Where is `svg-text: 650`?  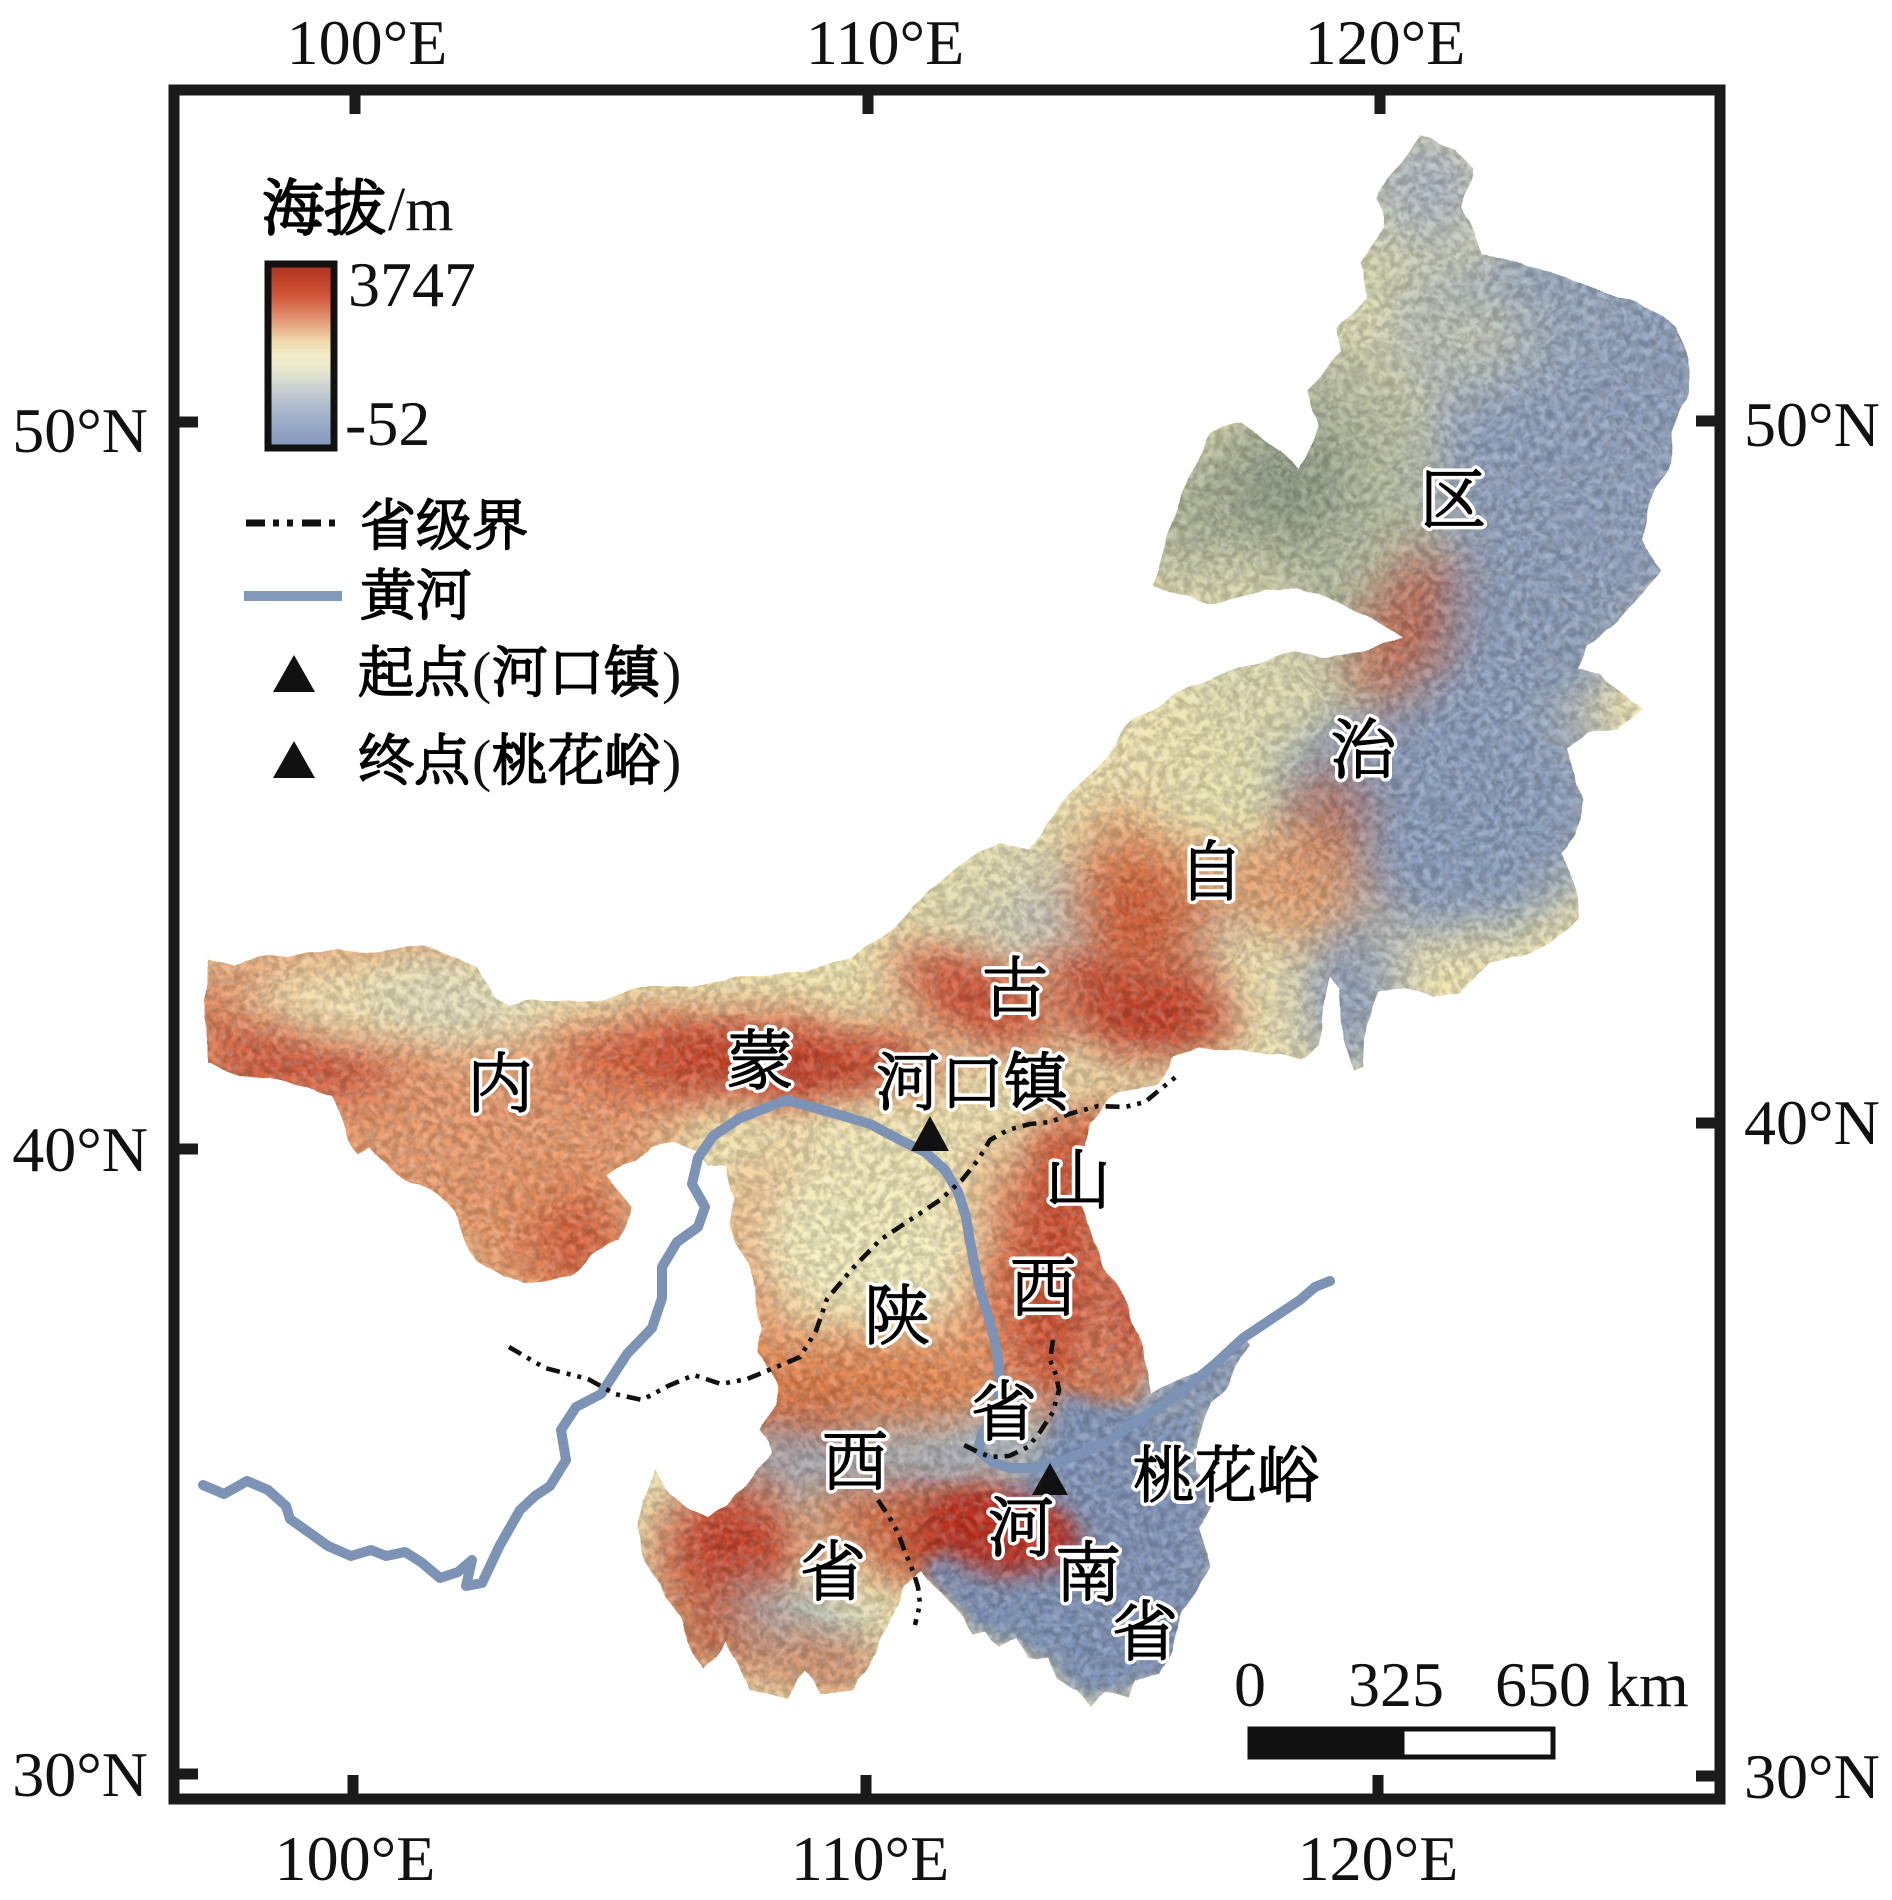 svg-text: 650 is located at coordinates (1543, 1684).